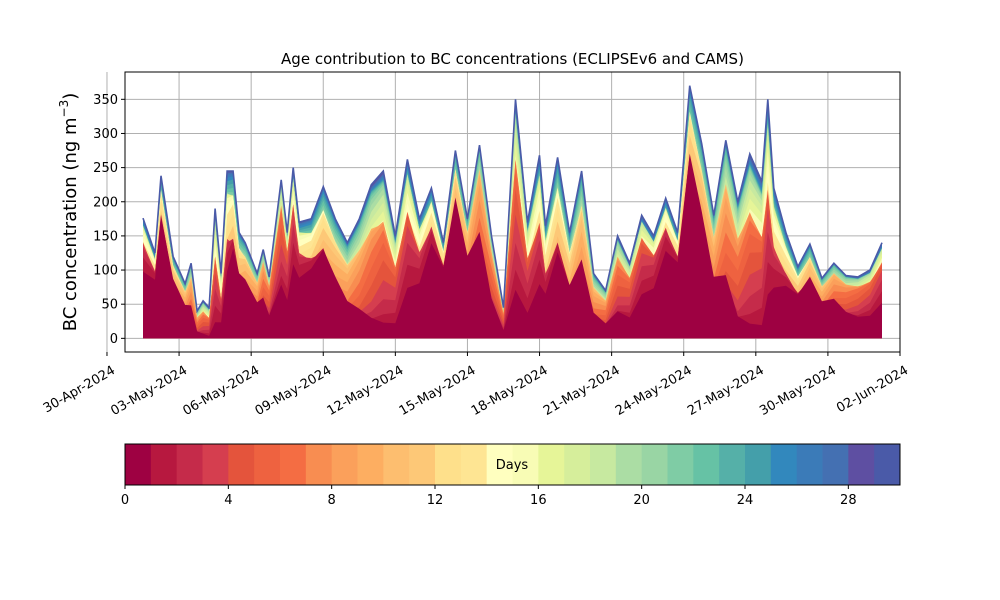  I want to click on colorbar-tick-label: 28, so click(848, 500).